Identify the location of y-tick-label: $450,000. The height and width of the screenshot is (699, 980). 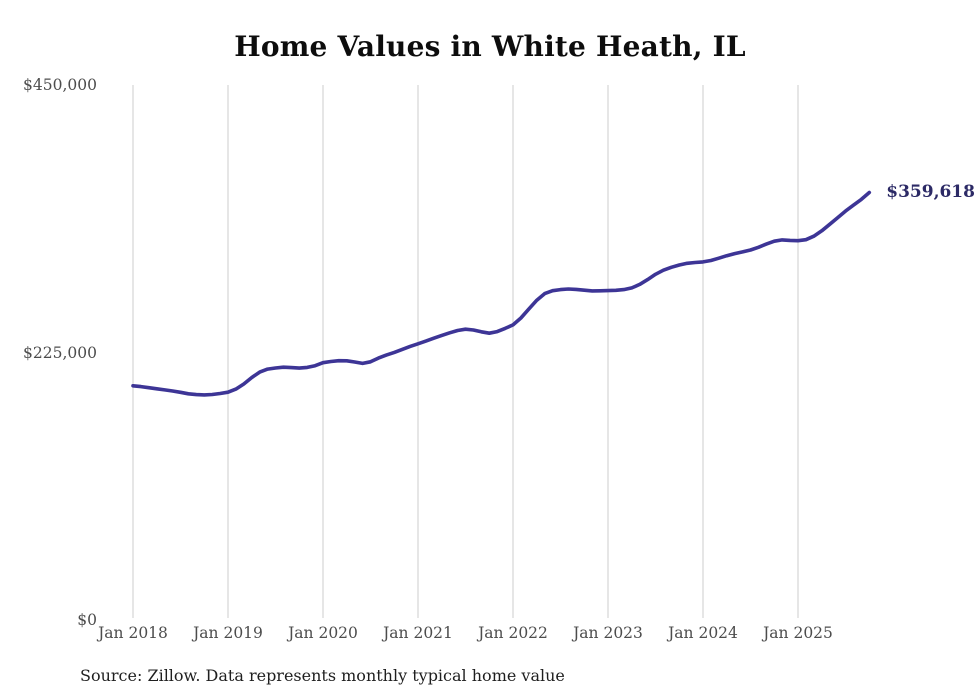
(60, 85).